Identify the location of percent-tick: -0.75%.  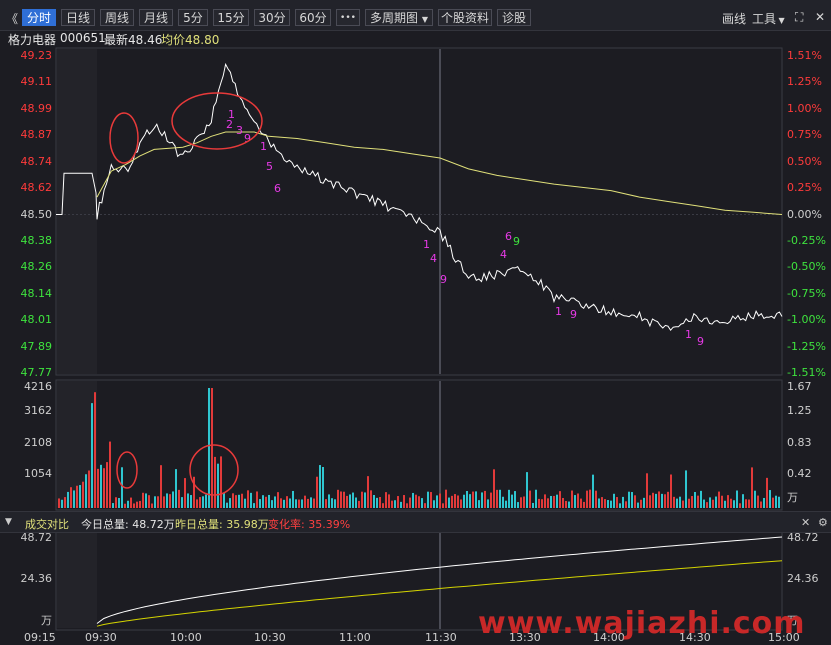
(806, 293).